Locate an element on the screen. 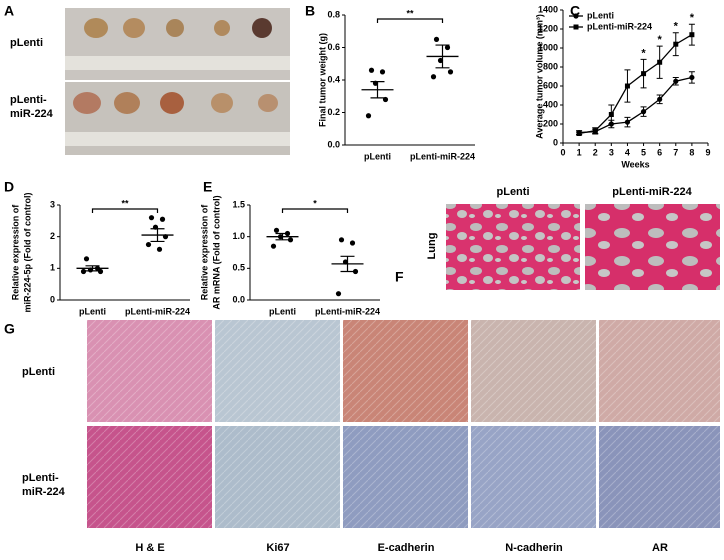 The width and height of the screenshot is (724, 560). panel-letter: G is located at coordinates (9, 329).